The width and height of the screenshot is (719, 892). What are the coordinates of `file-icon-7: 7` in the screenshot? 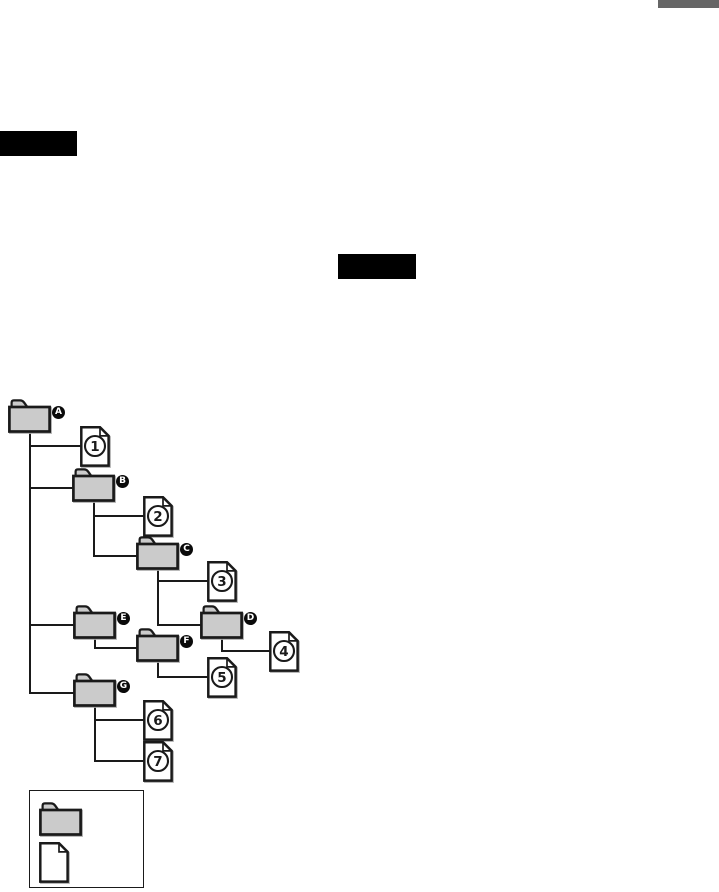 It's located at (158, 761).